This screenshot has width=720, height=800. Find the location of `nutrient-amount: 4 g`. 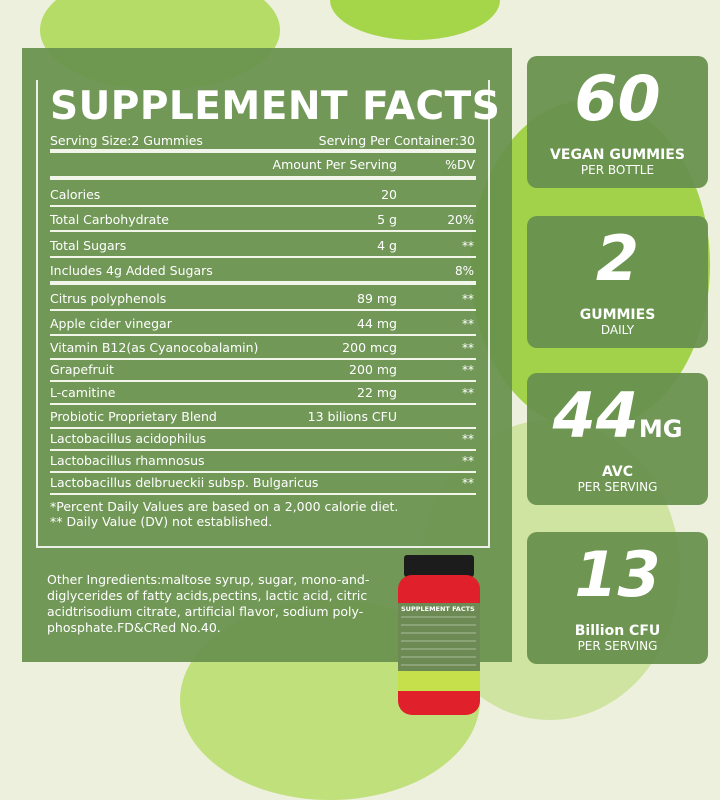

nutrient-amount: 4 g is located at coordinates (387, 245).